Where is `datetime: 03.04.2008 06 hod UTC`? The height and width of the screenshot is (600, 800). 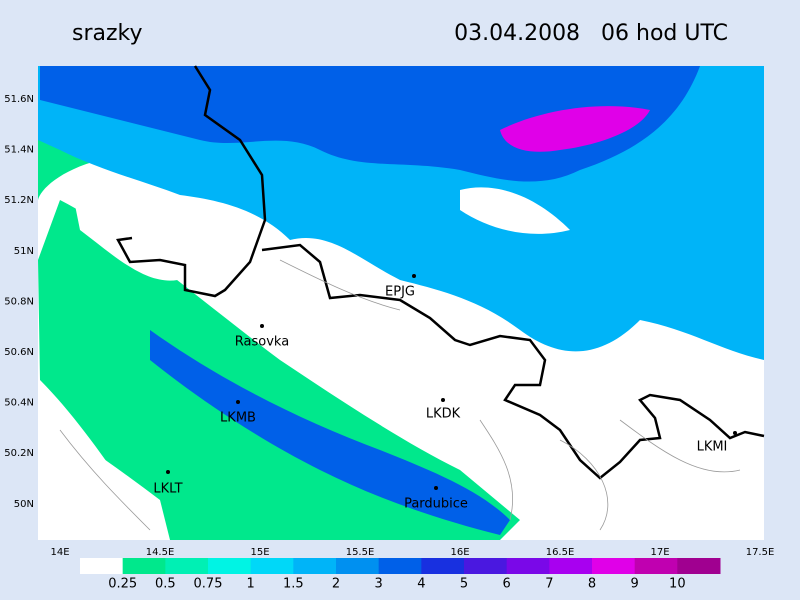 datetime: 03.04.2008 06 hod UTC is located at coordinates (591, 33).